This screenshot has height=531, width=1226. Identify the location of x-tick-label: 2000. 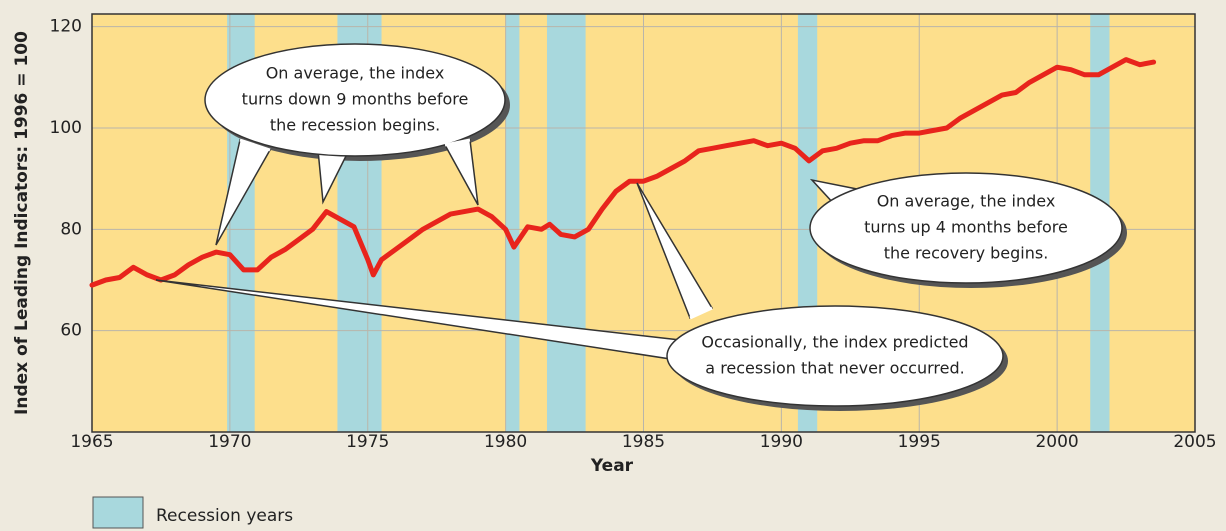
(1056, 442).